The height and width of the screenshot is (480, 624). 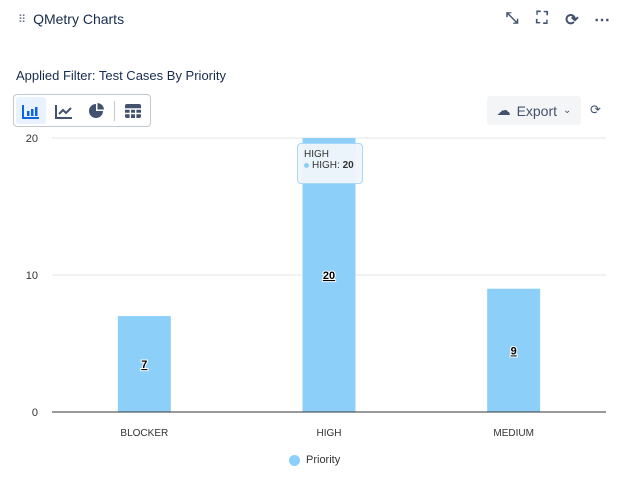 I want to click on bar-chart-button, so click(x=31, y=110).